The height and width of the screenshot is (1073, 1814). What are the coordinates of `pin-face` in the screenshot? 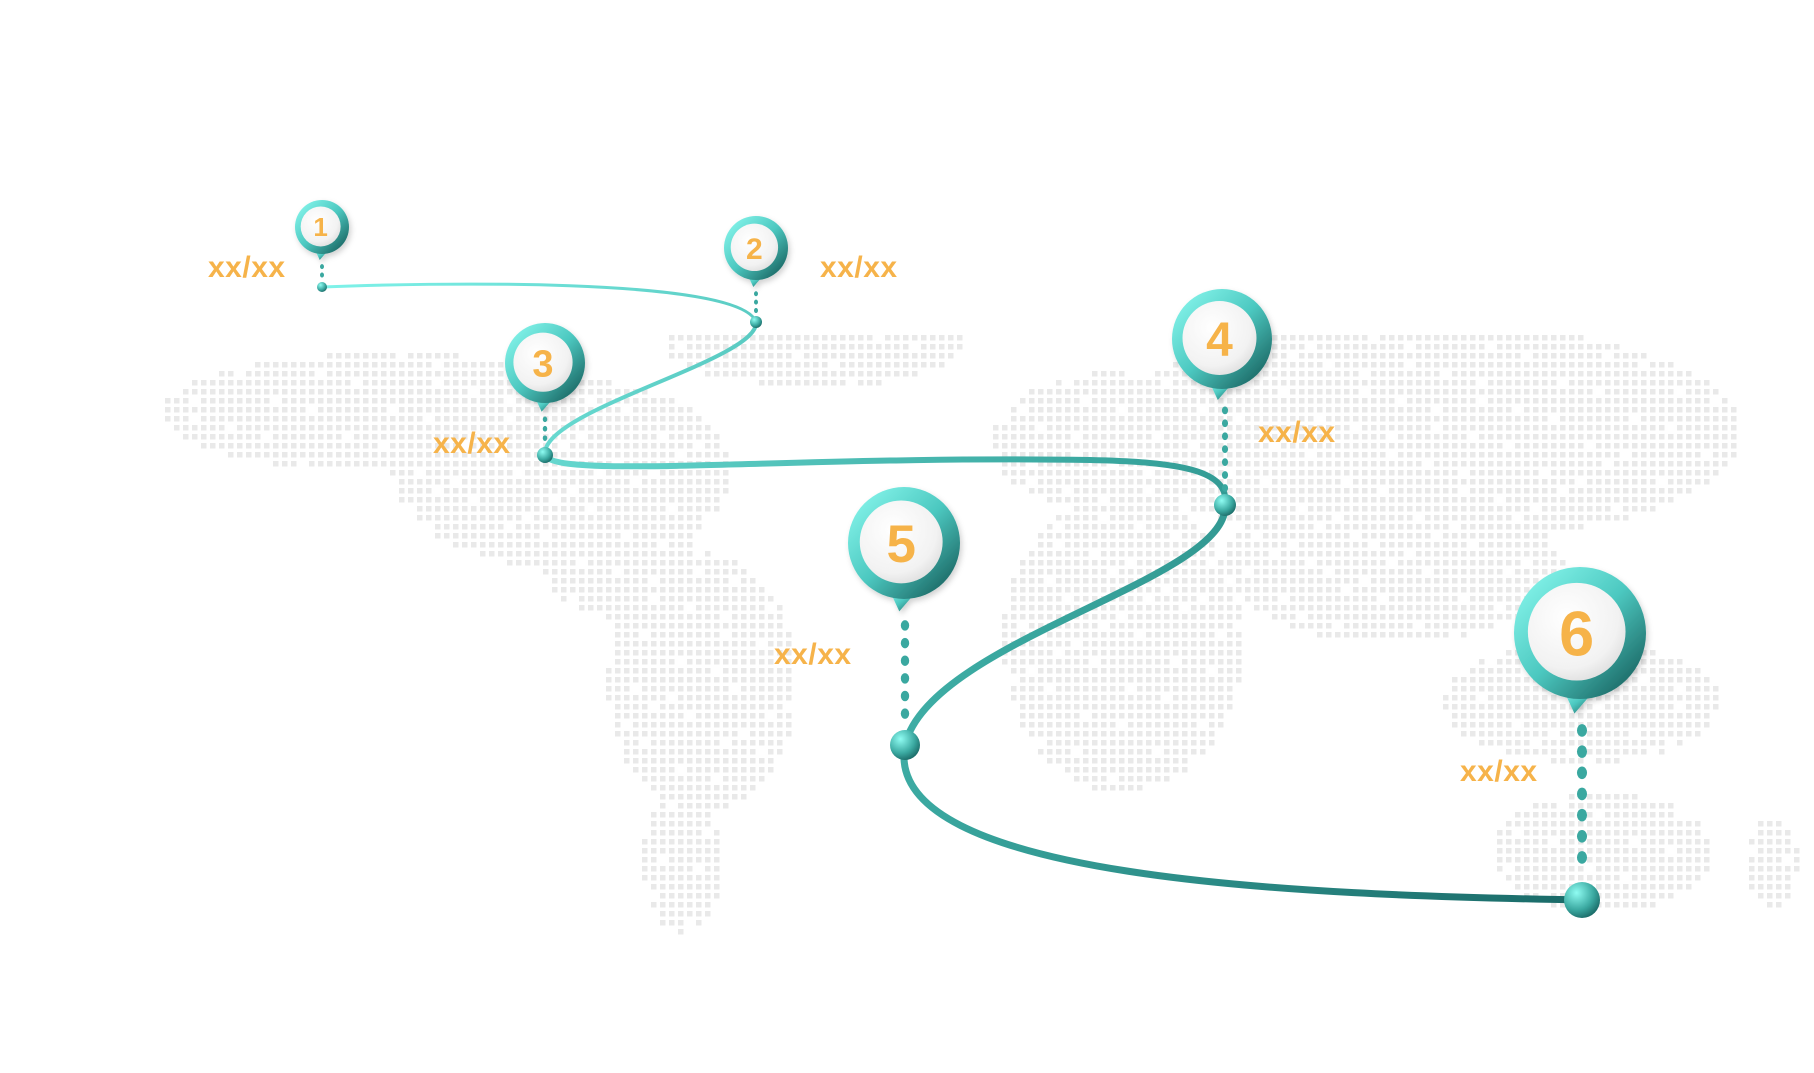 It's located at (901, 542).